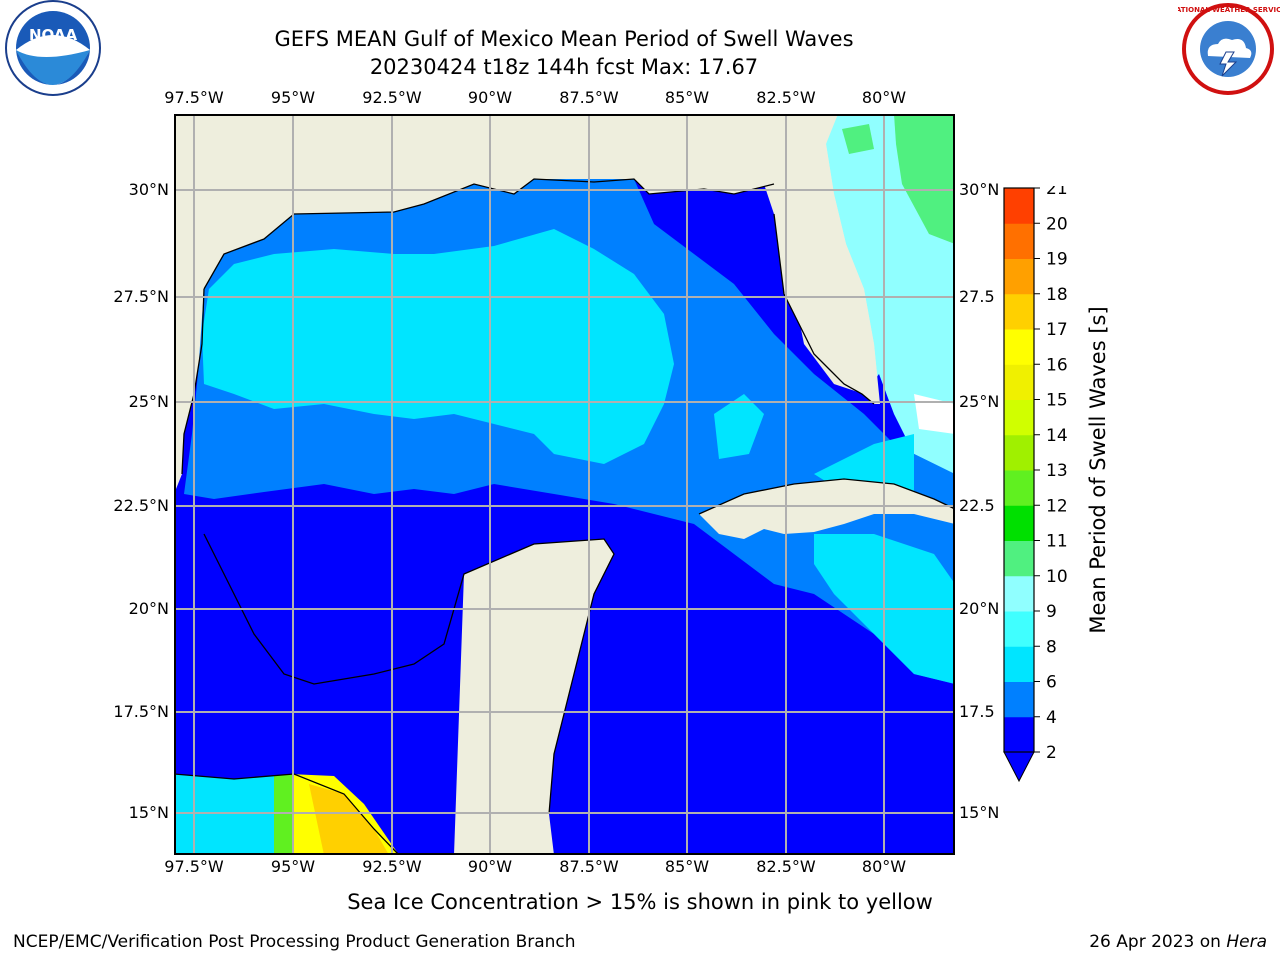  What do you see at coordinates (1057, 192) in the screenshot?
I see `colorbar-tick-label: 21` at bounding box center [1057, 192].